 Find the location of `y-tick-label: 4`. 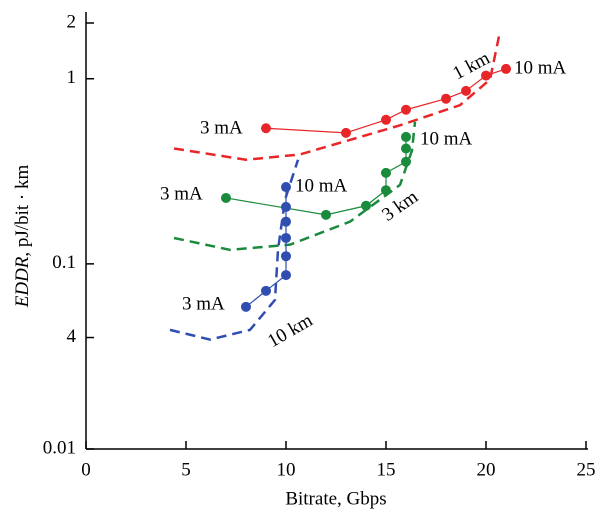

y-tick-label: 4 is located at coordinates (72, 336).